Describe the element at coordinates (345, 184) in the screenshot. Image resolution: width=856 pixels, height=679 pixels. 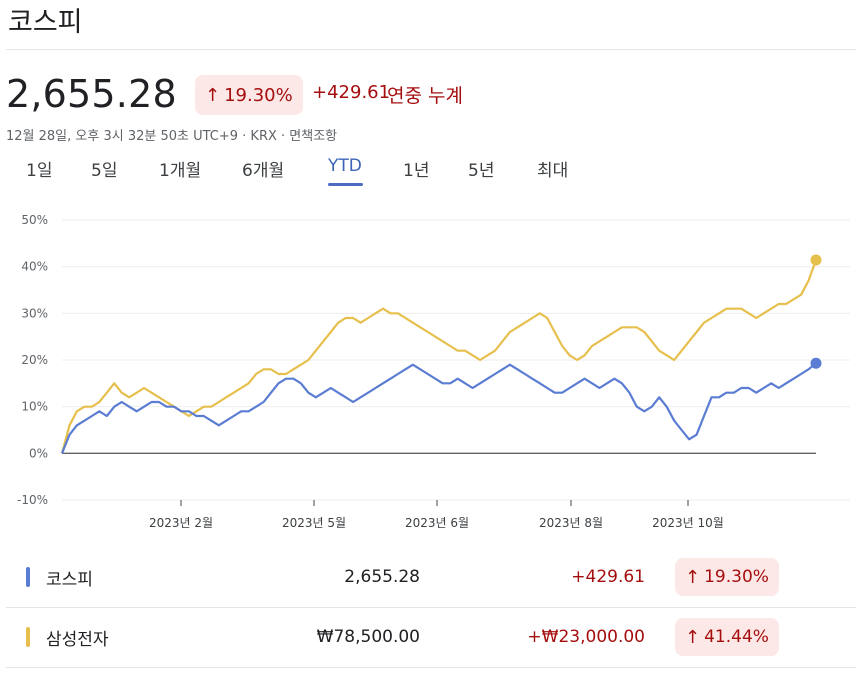
I see `active-tab-indicator` at that location.